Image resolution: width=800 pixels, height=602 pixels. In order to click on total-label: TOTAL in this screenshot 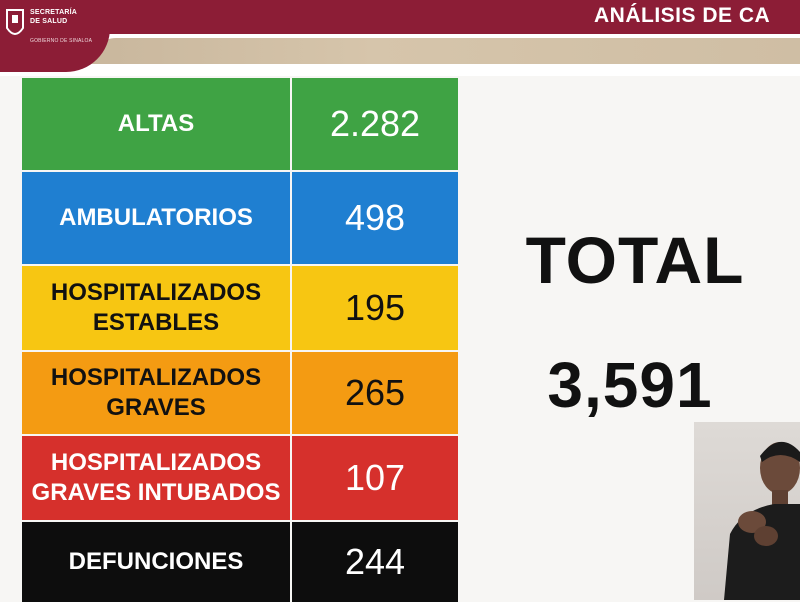, I will do `click(635, 260)`.